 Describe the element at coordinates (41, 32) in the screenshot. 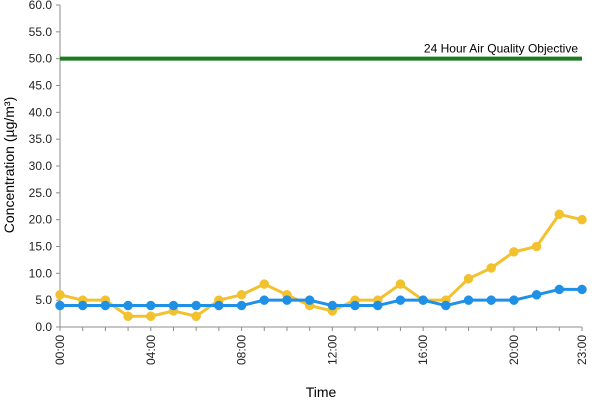

I see `y-tick-label: 55.0` at that location.